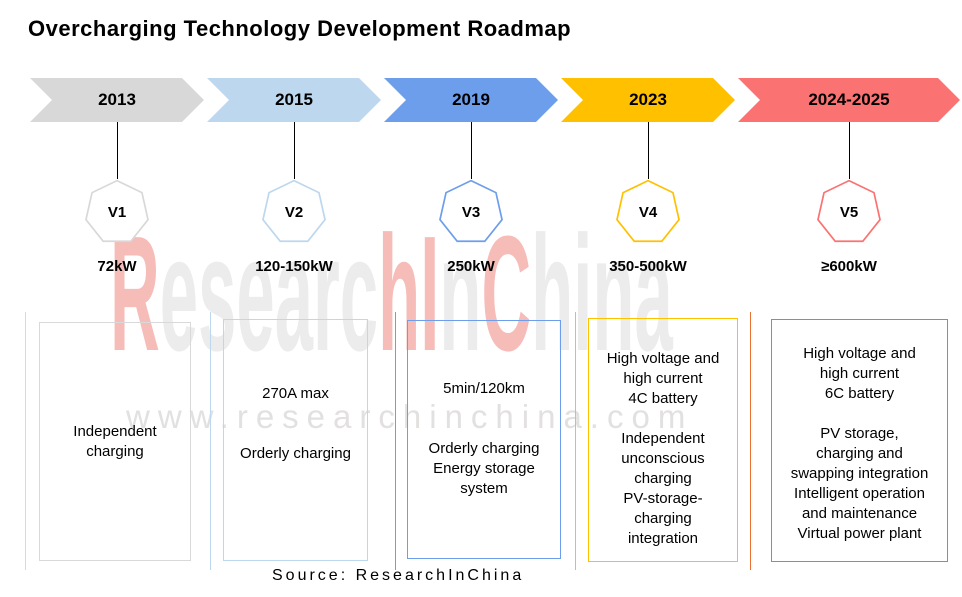  What do you see at coordinates (398, 575) in the screenshot?
I see `source-text: Source: ResearchInChina` at bounding box center [398, 575].